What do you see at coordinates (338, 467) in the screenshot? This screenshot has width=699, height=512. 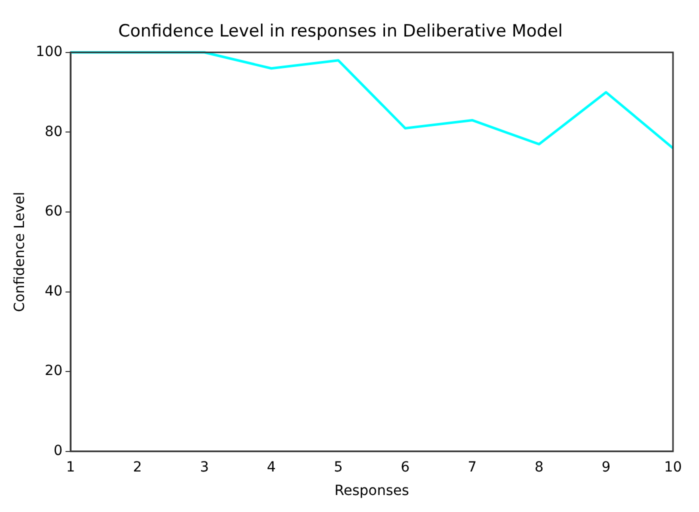 I see `x-tick-label: 5` at bounding box center [338, 467].